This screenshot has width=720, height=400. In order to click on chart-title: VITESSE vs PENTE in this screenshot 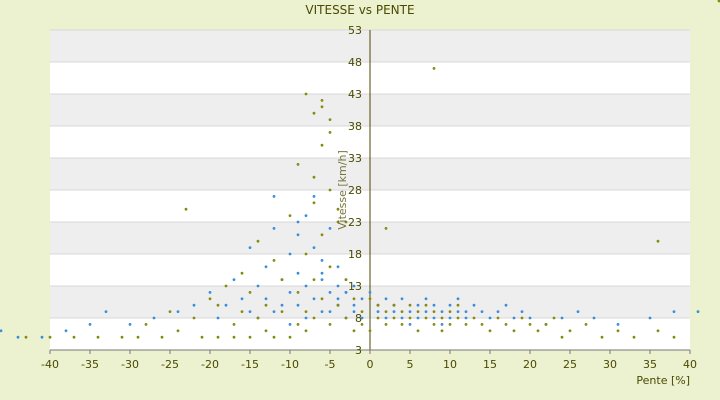, I will do `click(359, 10)`.